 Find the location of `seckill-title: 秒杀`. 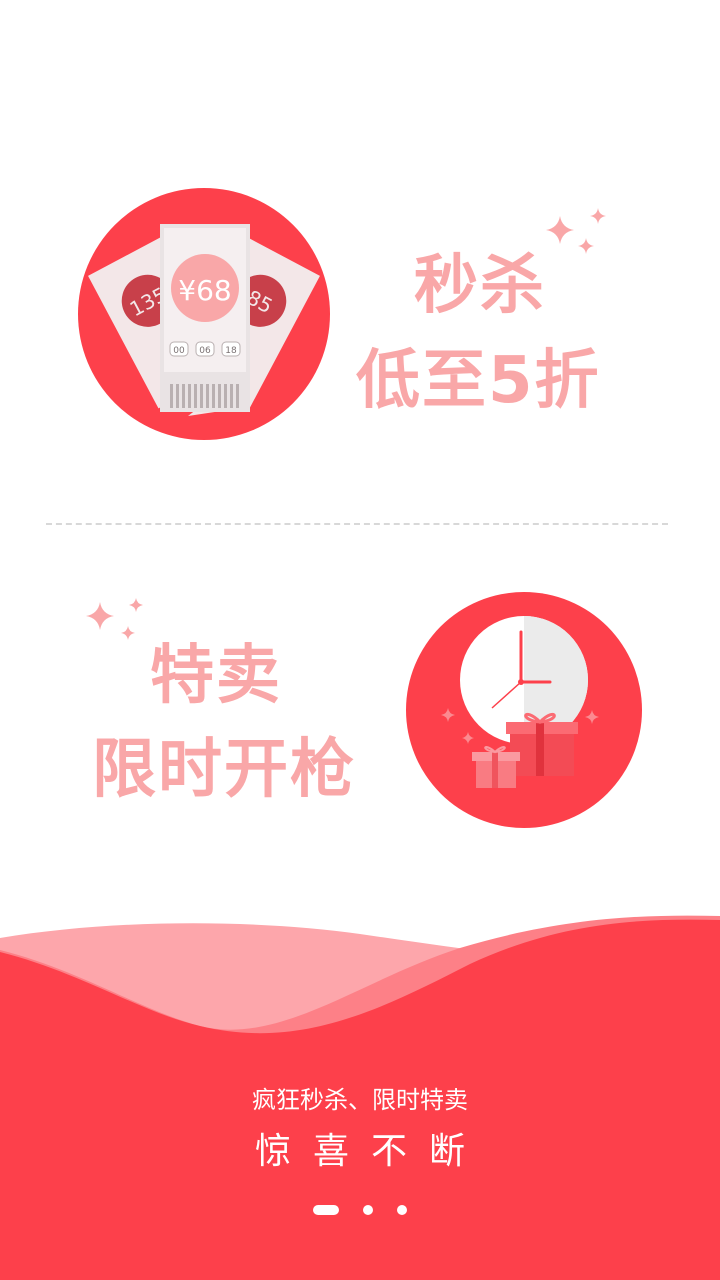

seckill-title: 秒杀 is located at coordinates (480, 286).